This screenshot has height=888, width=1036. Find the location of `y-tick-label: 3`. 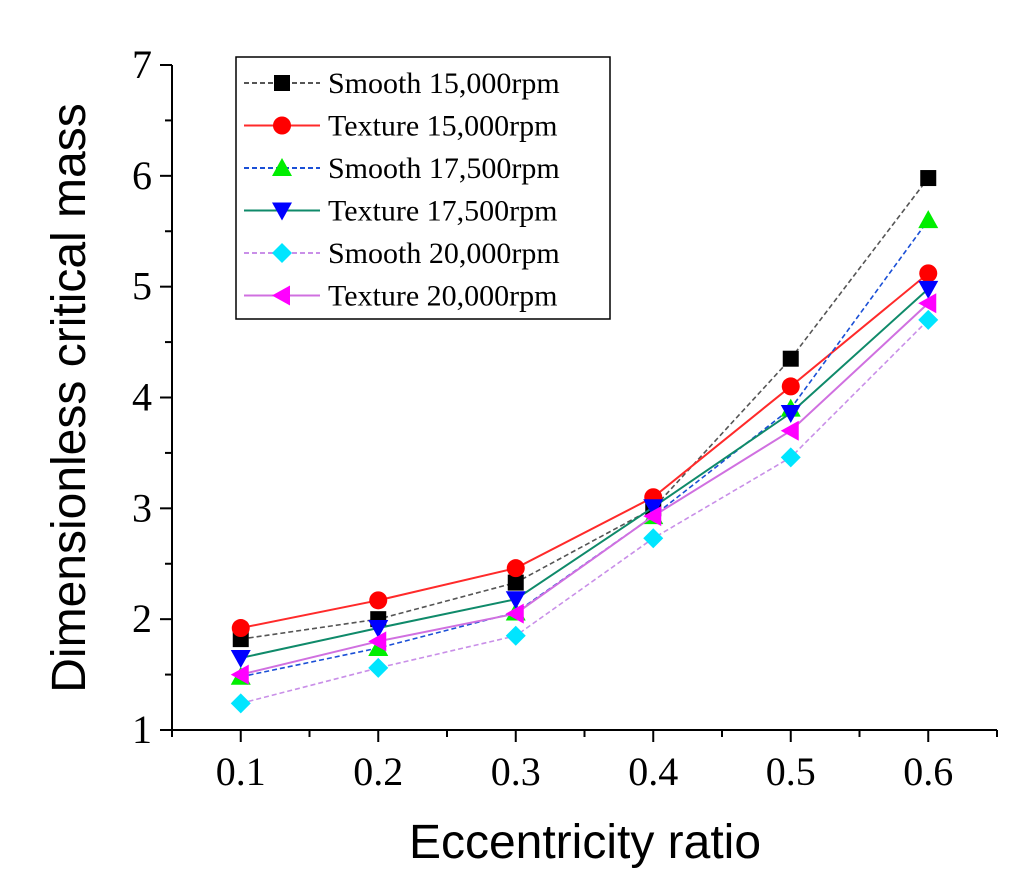

y-tick-label: 3 is located at coordinates (142, 507).